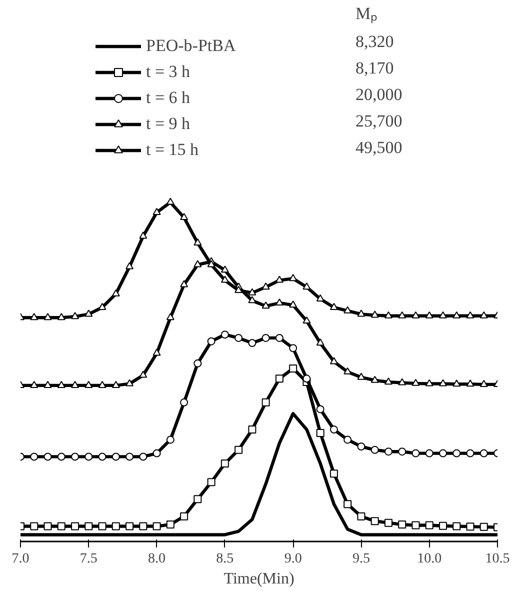  I want to click on legend-label: t = 9 h, so click(168, 124).